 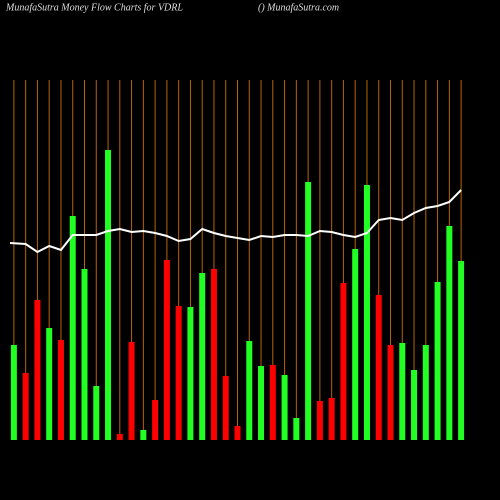 What do you see at coordinates (94, 7) in the screenshot?
I see `chart-title: MunafaSutra Money Flow Charts for VDRL` at bounding box center [94, 7].